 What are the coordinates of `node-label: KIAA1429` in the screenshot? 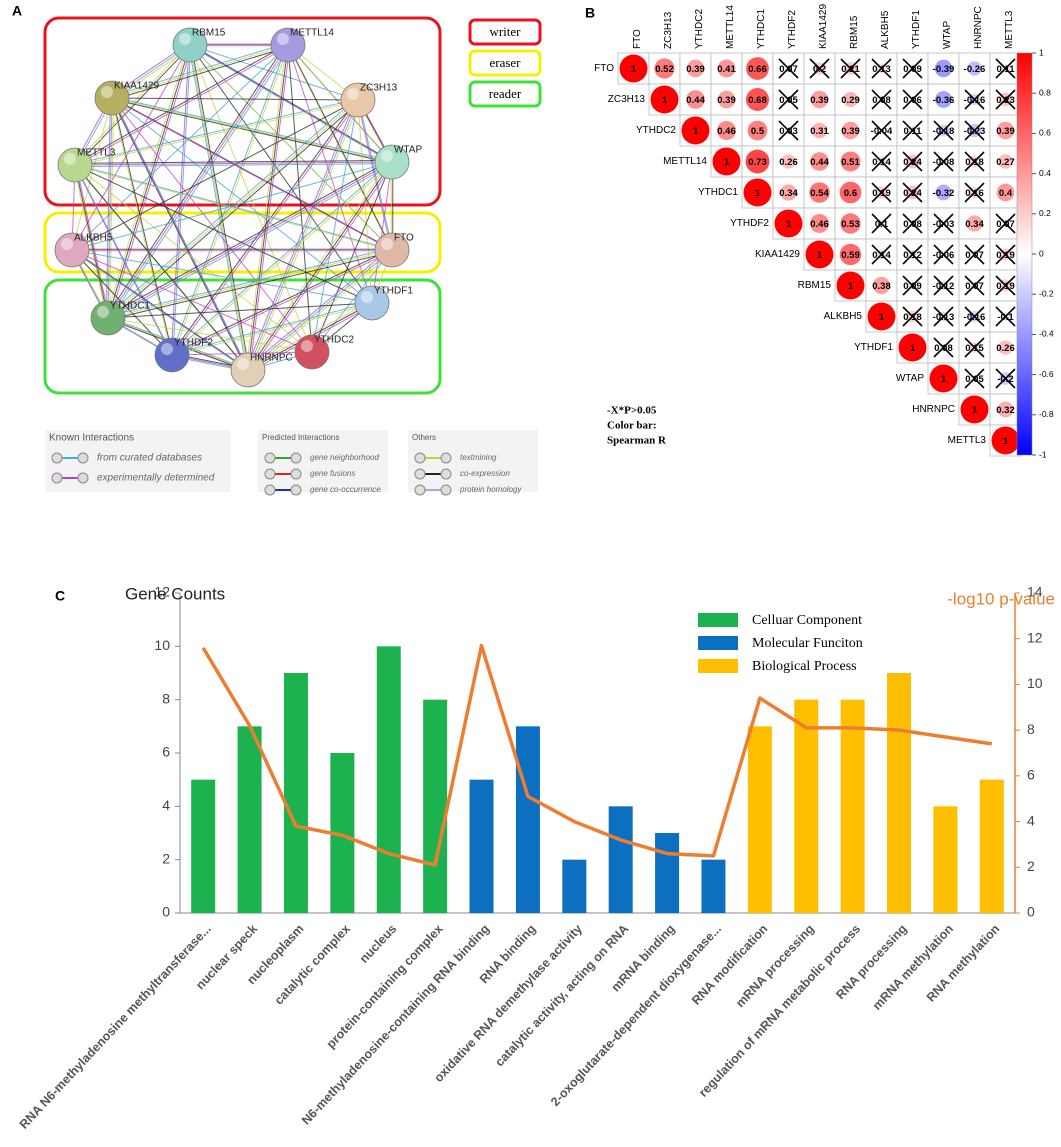 It's located at (136, 86).